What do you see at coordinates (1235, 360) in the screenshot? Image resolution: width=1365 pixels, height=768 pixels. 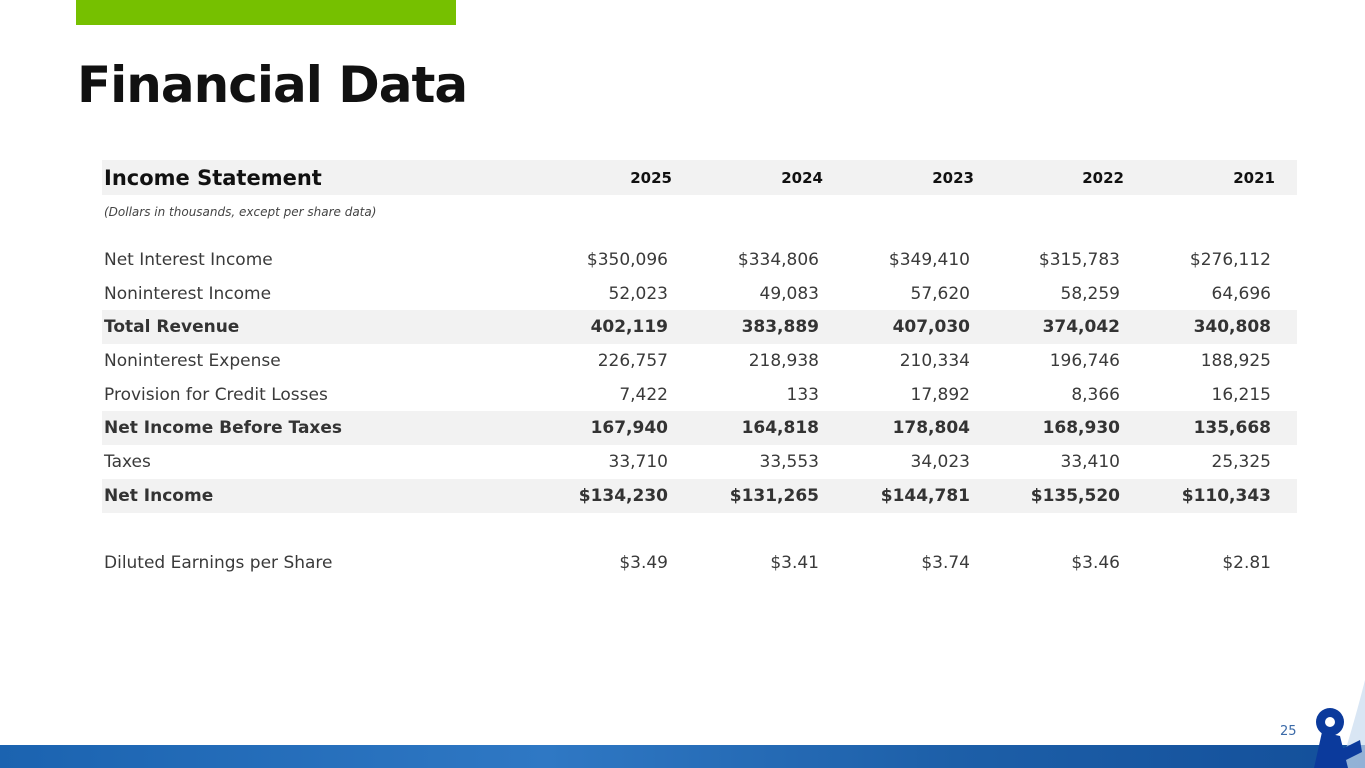 I see `cell: 188,925` at bounding box center [1235, 360].